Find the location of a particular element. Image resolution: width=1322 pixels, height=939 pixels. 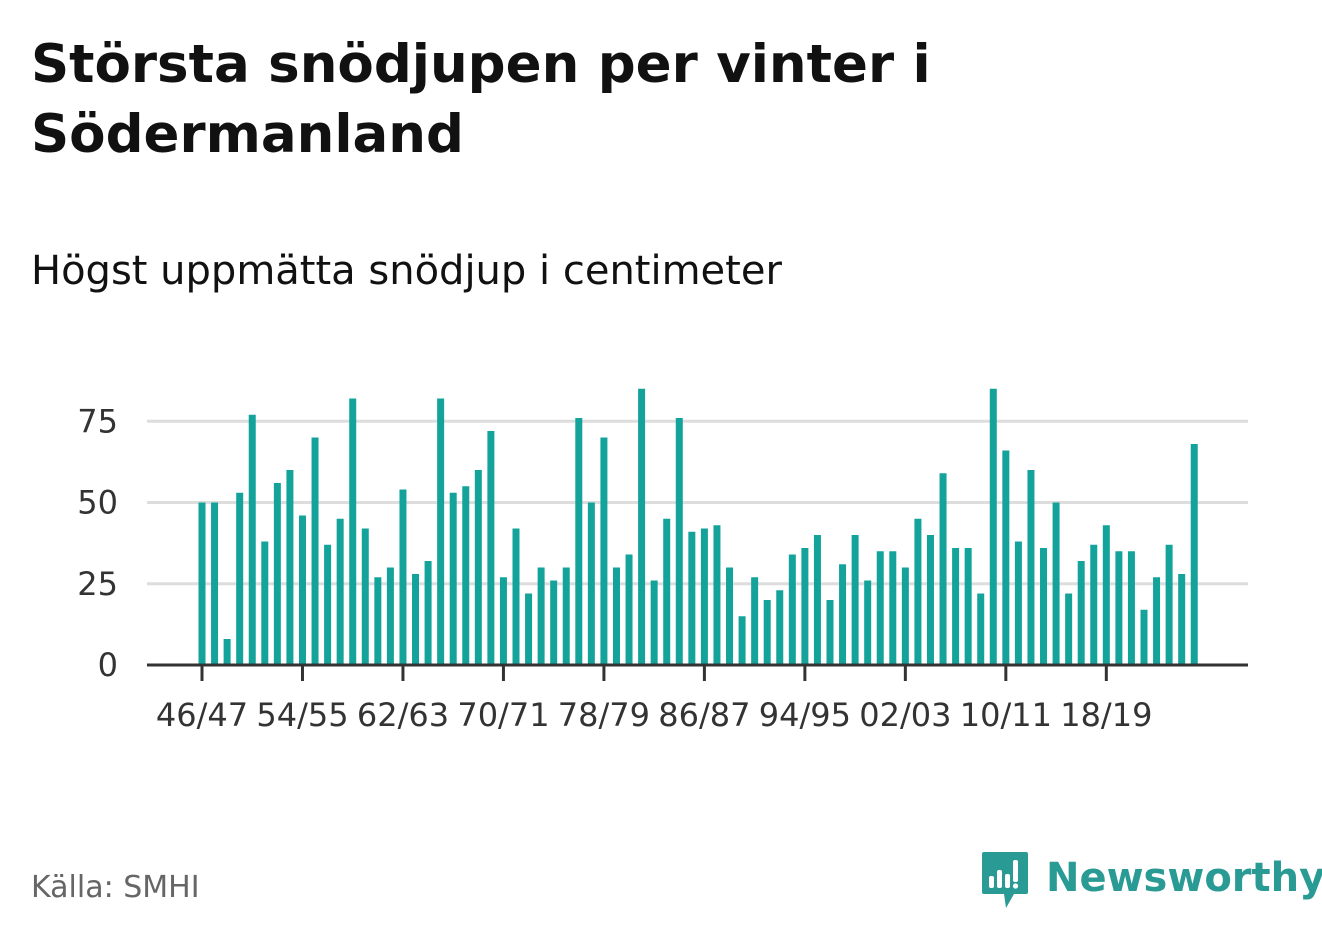

x-tick-label: 54/55 is located at coordinates (302, 715).